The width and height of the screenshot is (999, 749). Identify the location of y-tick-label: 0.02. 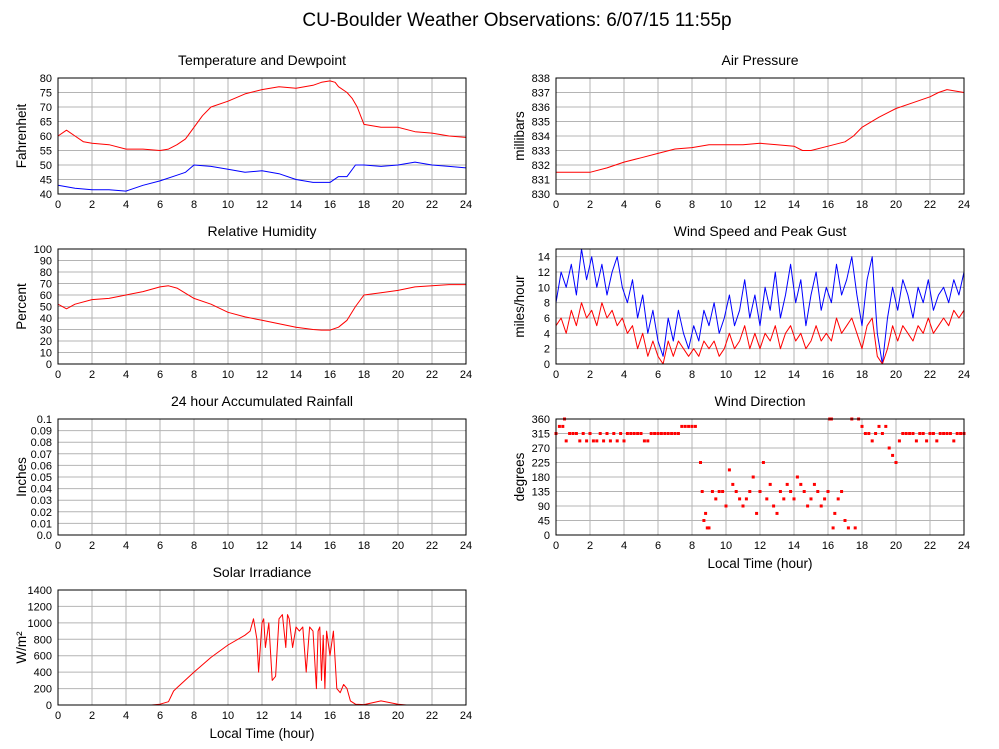
(41, 513).